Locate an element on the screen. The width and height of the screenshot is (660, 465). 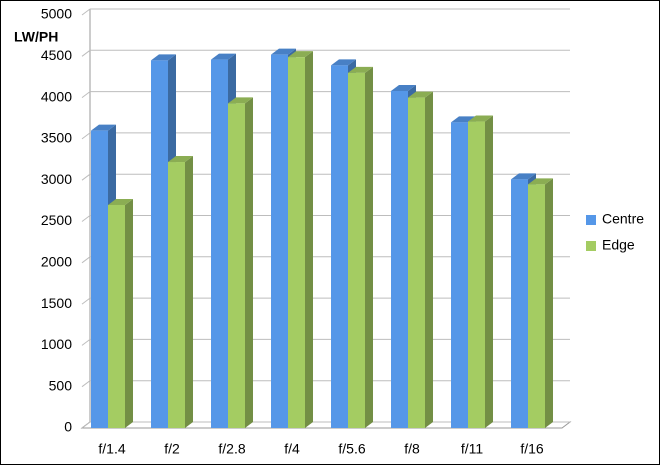
x-tick-label: f/4 is located at coordinates (292, 449).